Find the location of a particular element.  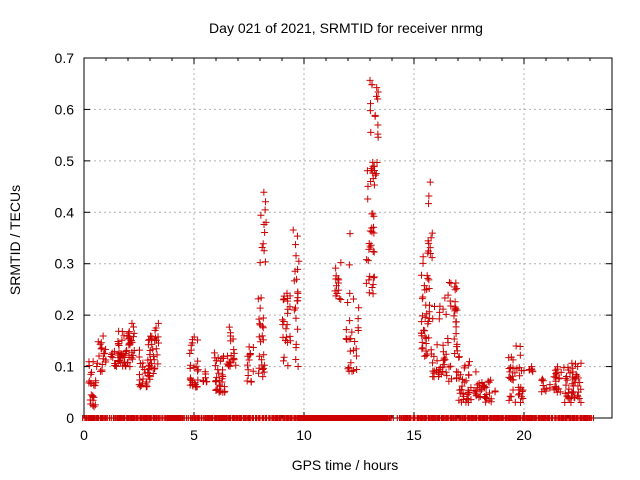

y-axis-label: SRMTID / TECUs is located at coordinates (15, 240).